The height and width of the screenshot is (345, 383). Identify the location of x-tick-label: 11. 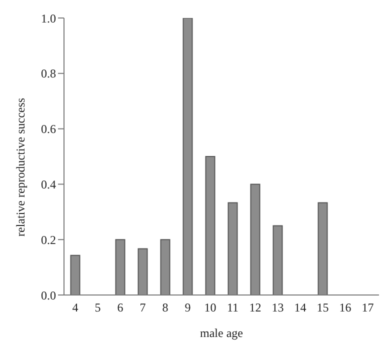
(232, 307).